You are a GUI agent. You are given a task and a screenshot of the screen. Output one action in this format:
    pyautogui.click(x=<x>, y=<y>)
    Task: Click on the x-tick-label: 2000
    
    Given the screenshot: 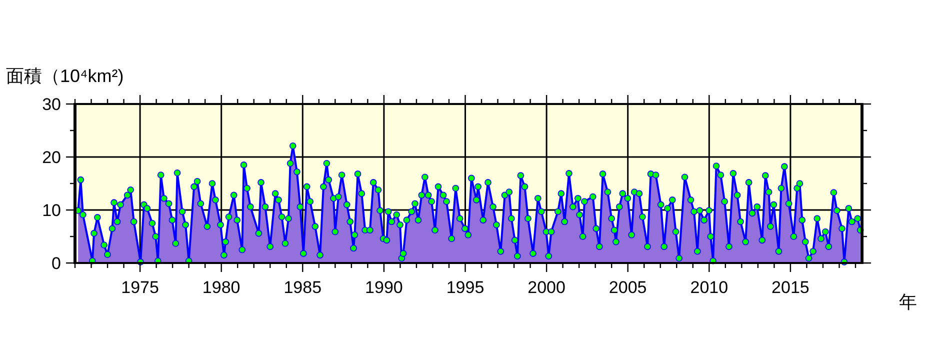 What is the action you would take?
    pyautogui.click(x=547, y=287)
    